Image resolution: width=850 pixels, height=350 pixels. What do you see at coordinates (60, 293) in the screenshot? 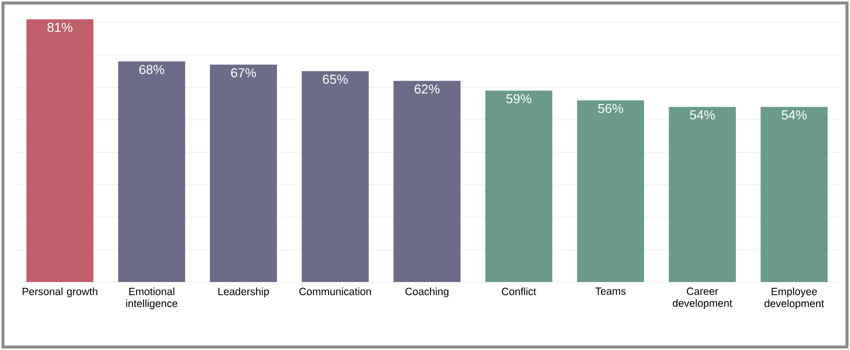
I see `x-tick-label: Personal growth` at bounding box center [60, 293].